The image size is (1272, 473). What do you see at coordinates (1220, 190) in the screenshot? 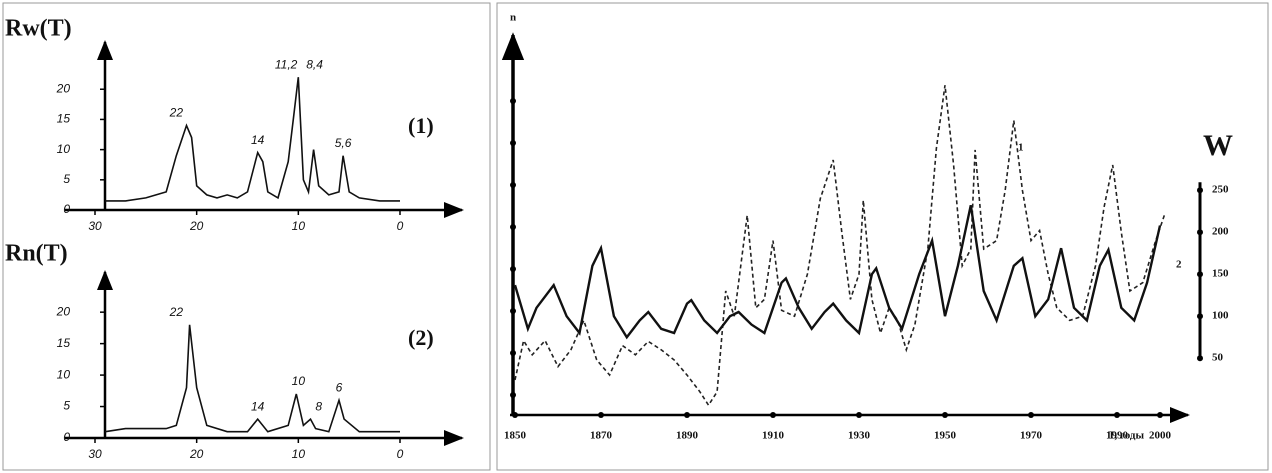
I see `y2-tick-label: 250` at bounding box center [1220, 190].